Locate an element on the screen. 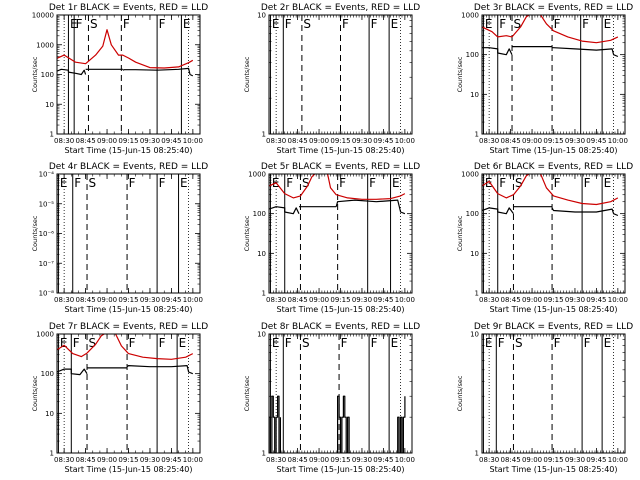 This screenshot has height=480, width=640. chart-title: Det 5r BLACK = Events, RED = LLD is located at coordinates (340, 167).